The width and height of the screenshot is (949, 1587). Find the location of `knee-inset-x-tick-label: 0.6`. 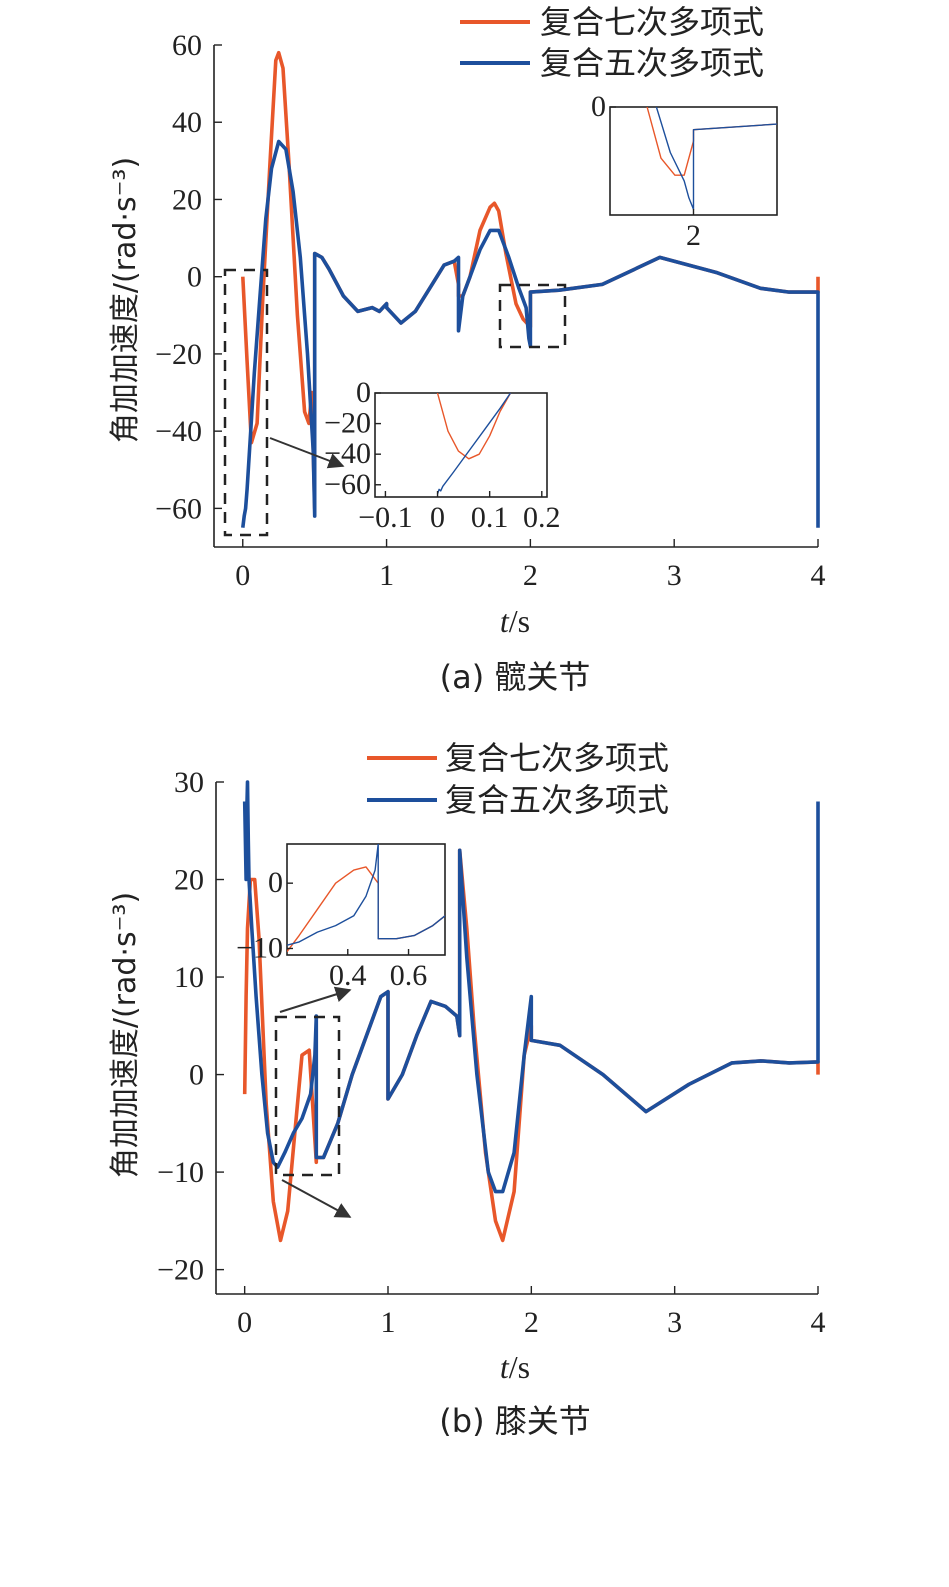

knee-inset-x-tick-label: 0.6 is located at coordinates (409, 975).